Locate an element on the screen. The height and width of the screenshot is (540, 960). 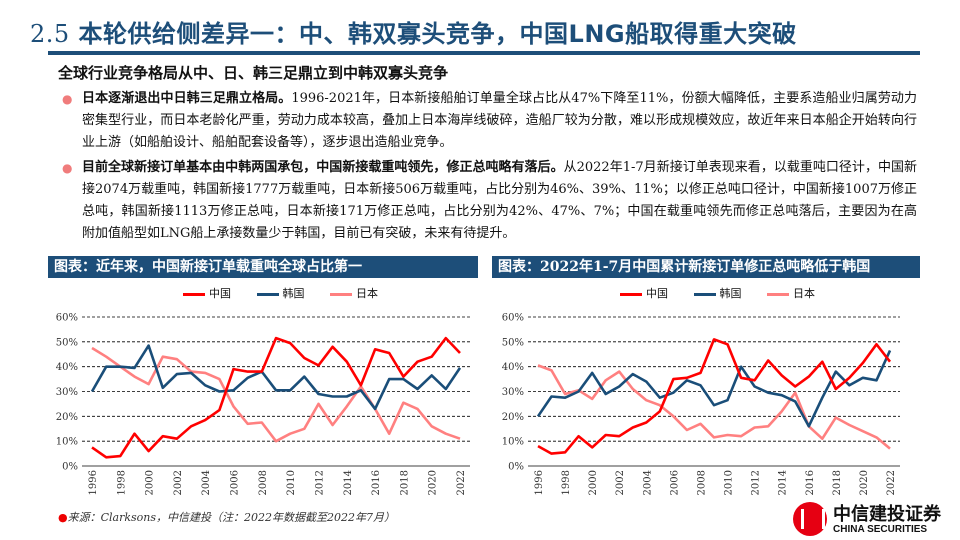
subtitle: 全球行业竞争格局从中、日、韩三足鼎立到中韩双寡头竞争 is located at coordinates (253, 73).